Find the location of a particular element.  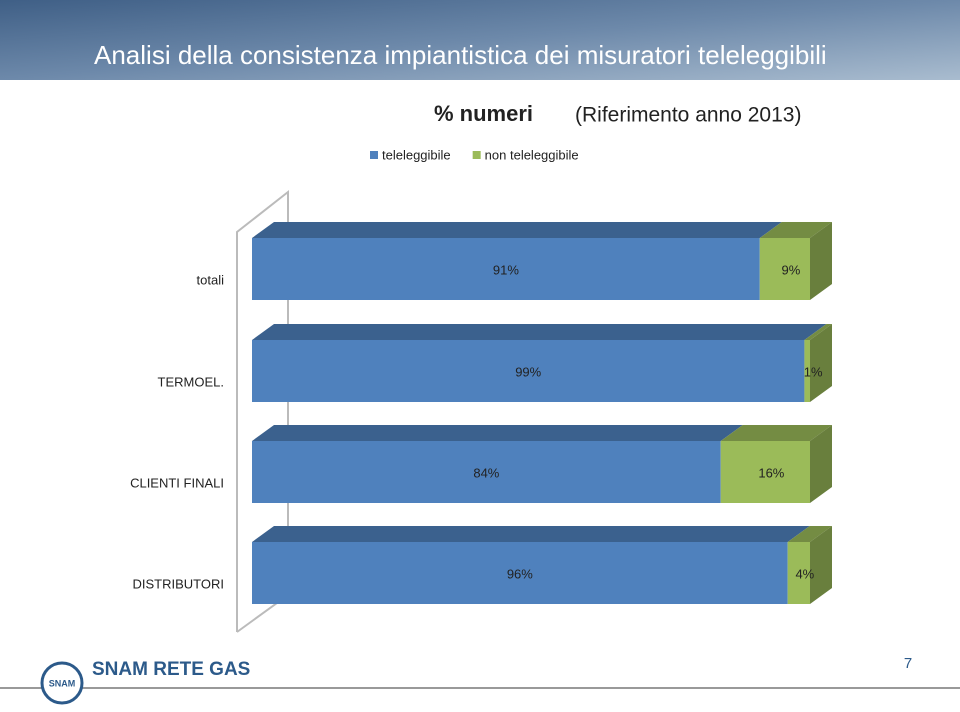

value-label: 91% is located at coordinates (506, 269).